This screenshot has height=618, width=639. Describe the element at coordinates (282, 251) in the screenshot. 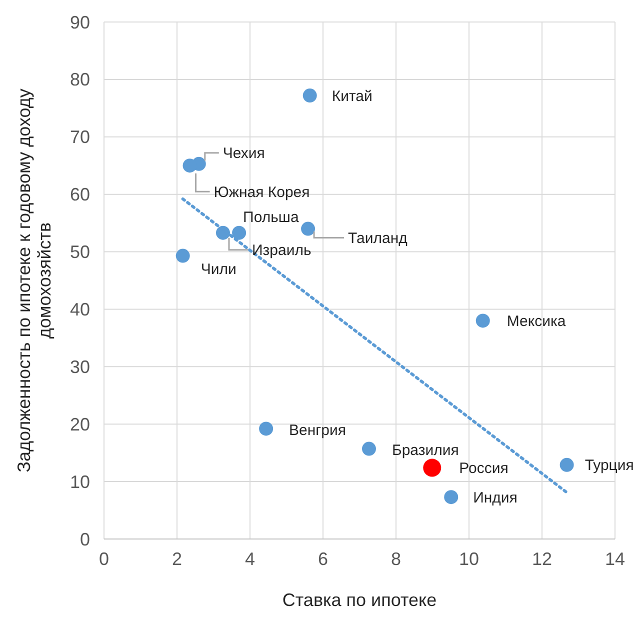

I see `annotation: Израиль` at that location.